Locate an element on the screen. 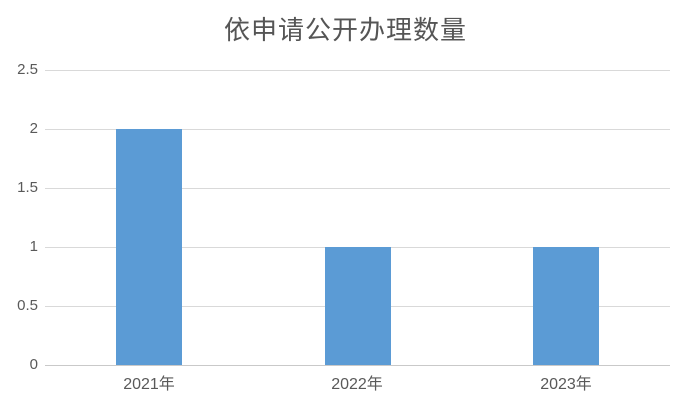  y-tick-label: 0.5 is located at coordinates (27, 305).